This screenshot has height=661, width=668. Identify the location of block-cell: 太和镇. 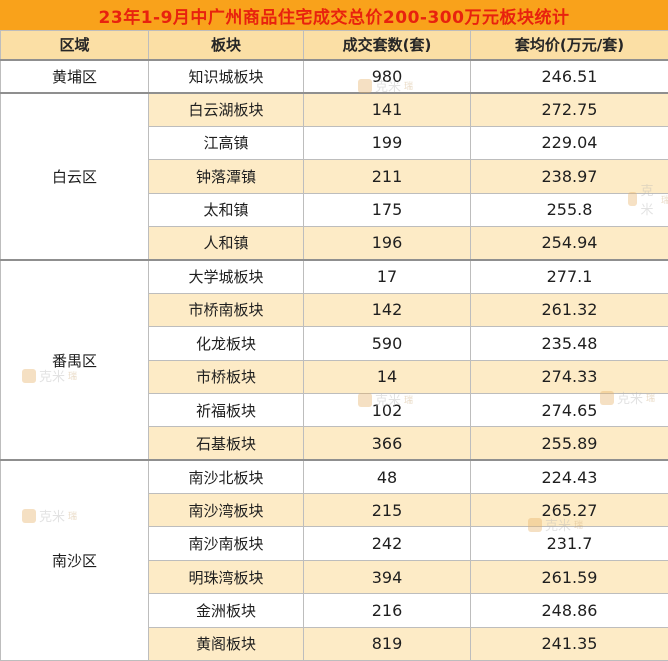
(226, 209).